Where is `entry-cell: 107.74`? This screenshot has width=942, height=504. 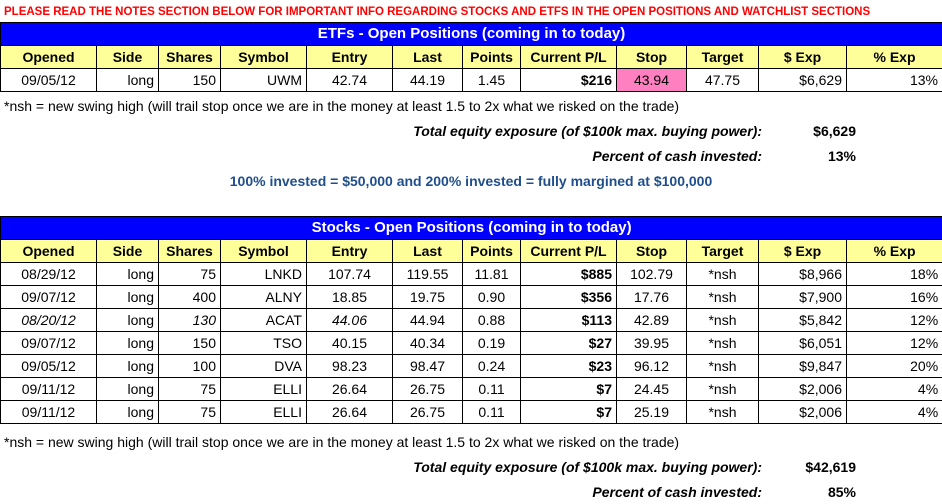 entry-cell: 107.74 is located at coordinates (349, 274).